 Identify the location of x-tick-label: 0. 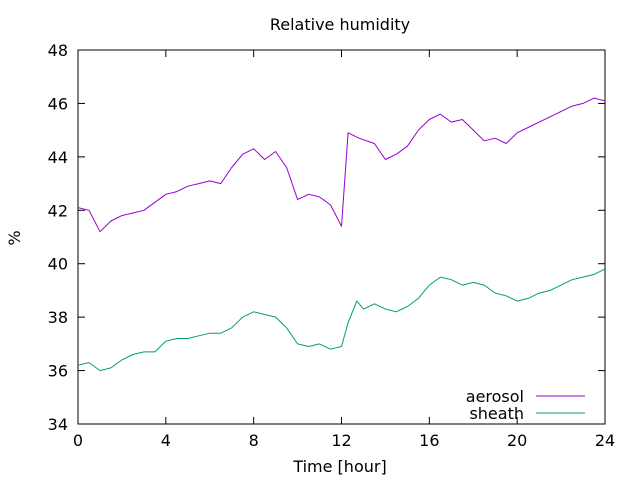
(78, 440).